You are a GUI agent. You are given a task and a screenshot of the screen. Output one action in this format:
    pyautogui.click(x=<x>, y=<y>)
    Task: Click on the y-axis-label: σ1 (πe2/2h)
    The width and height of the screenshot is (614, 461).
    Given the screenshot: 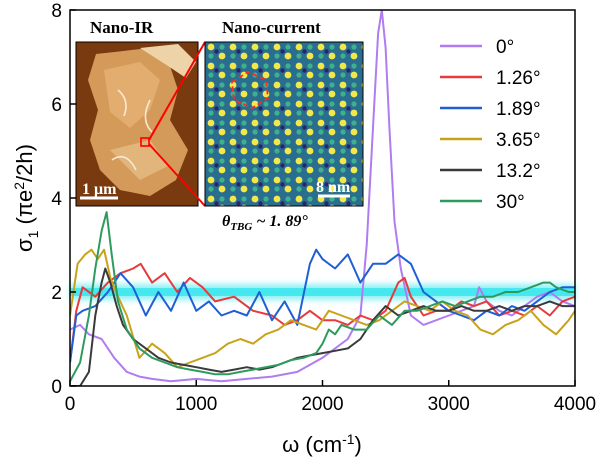 What is the action you would take?
    pyautogui.click(x=26, y=198)
    